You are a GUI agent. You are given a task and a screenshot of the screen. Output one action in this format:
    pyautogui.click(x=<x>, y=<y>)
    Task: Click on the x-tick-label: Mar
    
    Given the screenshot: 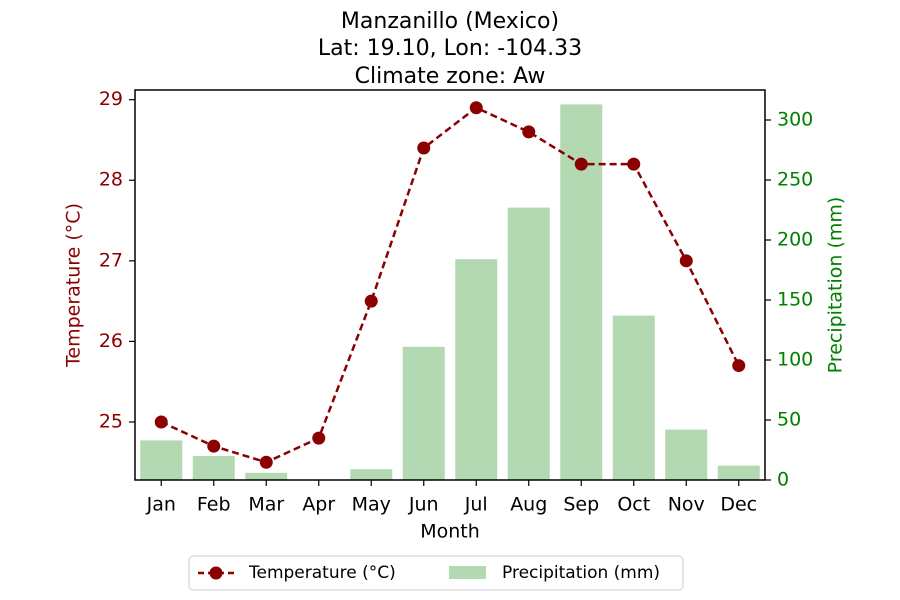 What is the action you would take?
    pyautogui.click(x=266, y=505)
    